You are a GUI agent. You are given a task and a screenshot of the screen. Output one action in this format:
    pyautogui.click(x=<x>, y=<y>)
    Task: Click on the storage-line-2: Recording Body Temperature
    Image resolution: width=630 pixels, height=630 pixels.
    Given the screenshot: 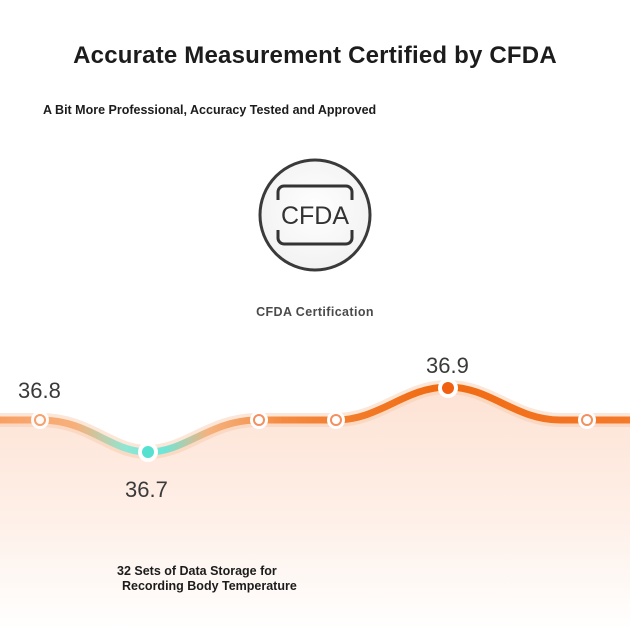 What is the action you would take?
    pyautogui.click(x=209, y=586)
    